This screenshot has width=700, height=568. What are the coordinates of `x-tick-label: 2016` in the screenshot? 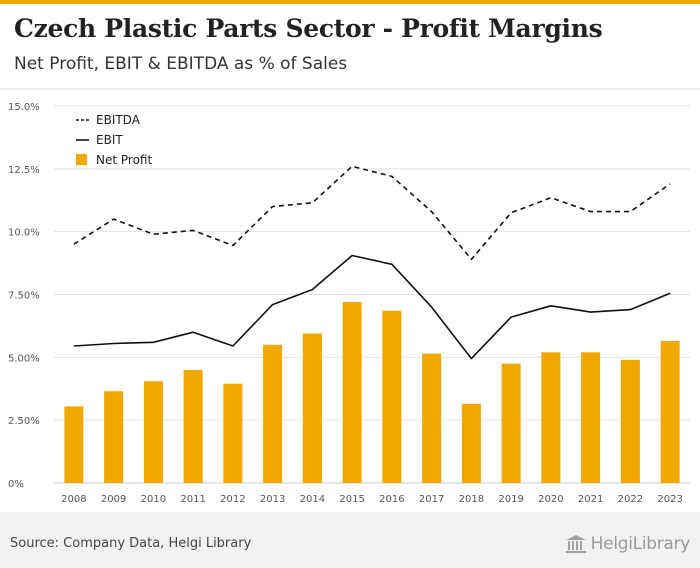 It's located at (391, 499).